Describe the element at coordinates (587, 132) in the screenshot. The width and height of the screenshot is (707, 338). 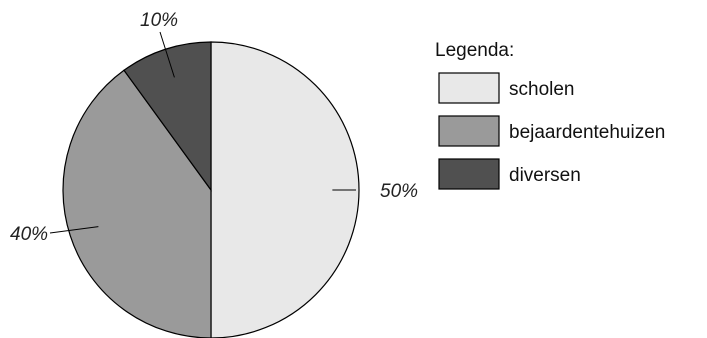
I see `legend-label-bejaardentehuizen: bejaardentehuizen` at that location.